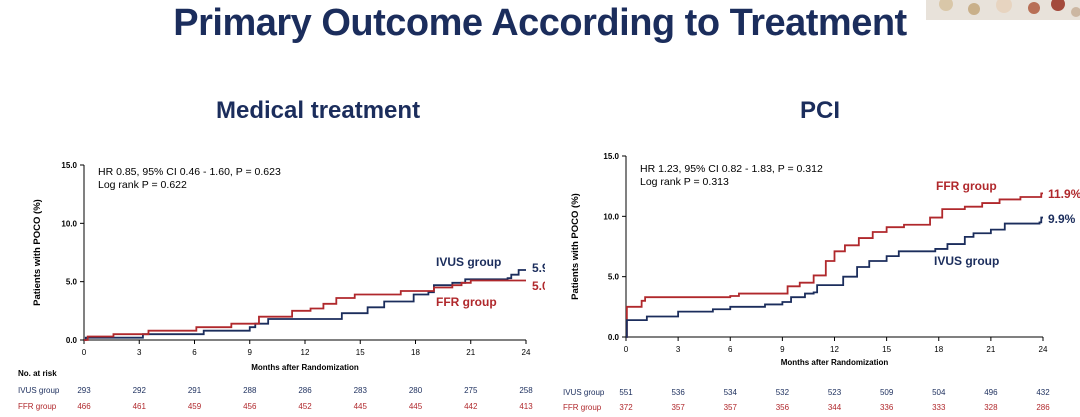  Describe the element at coordinates (526, 406) in the screenshot. I see `risk-row-value: 413` at that location.